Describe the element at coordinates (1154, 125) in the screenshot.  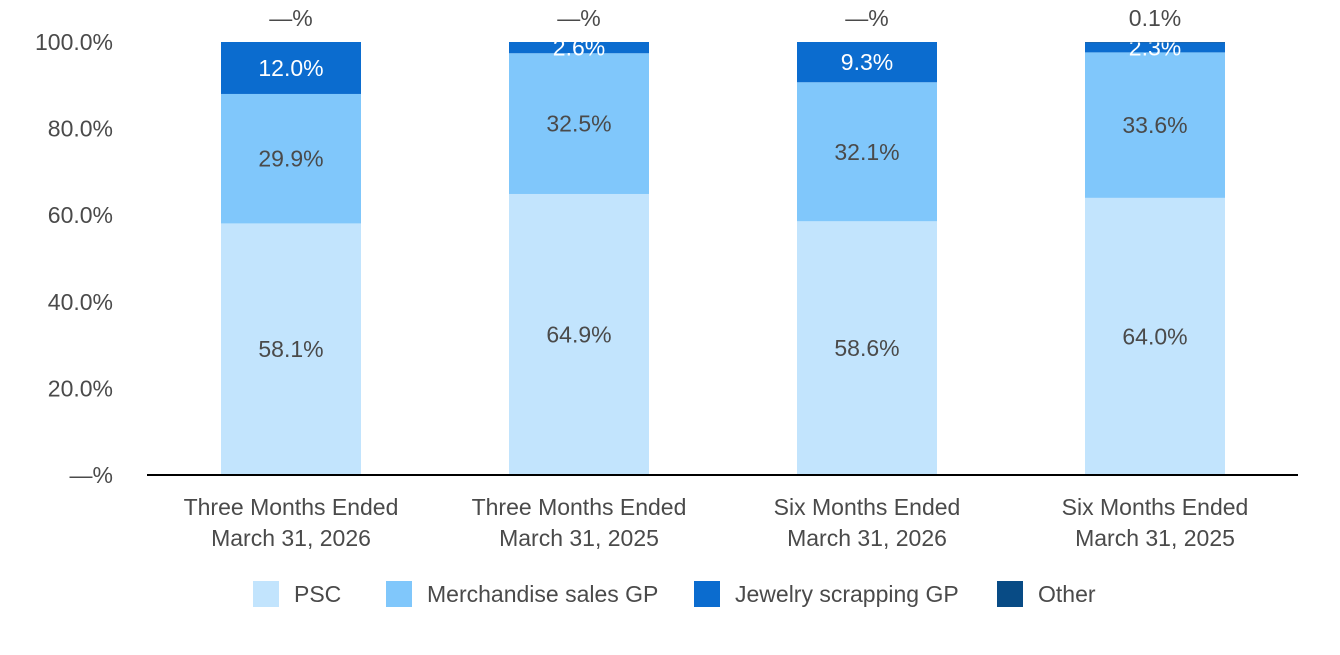
I see `data-label: 33.6%` at that location.